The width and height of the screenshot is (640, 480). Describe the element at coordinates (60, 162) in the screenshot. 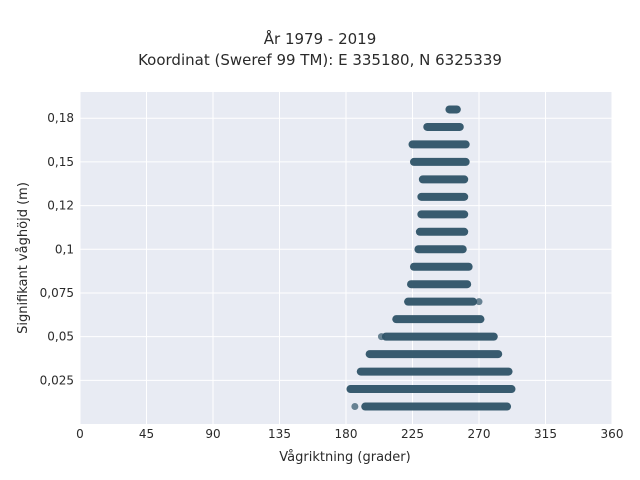

I see `y-tick-label: 0,15` at that location.